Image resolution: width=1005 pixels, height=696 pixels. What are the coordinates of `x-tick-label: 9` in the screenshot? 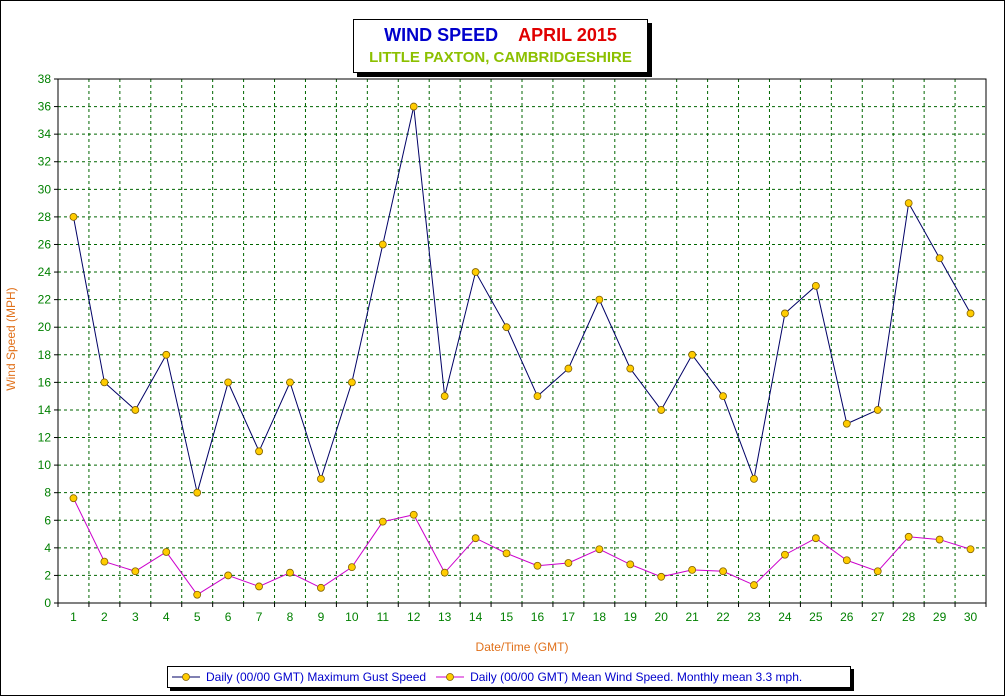 It's located at (321, 617).